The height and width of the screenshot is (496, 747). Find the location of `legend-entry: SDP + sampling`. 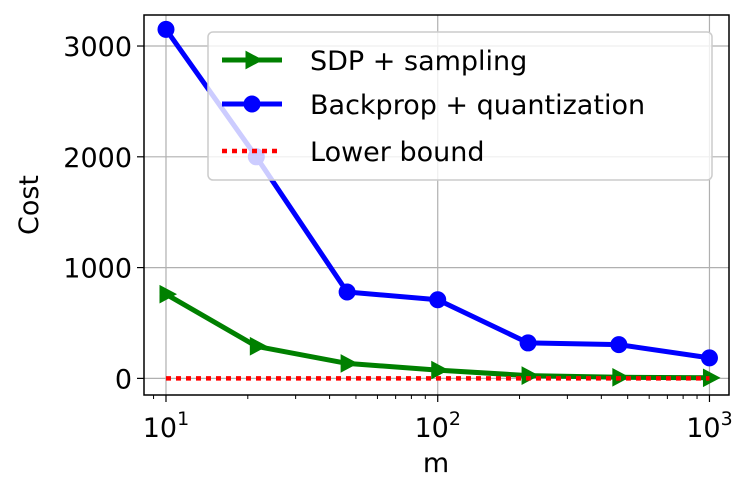

legend-entry: SDP + sampling is located at coordinates (374, 61).